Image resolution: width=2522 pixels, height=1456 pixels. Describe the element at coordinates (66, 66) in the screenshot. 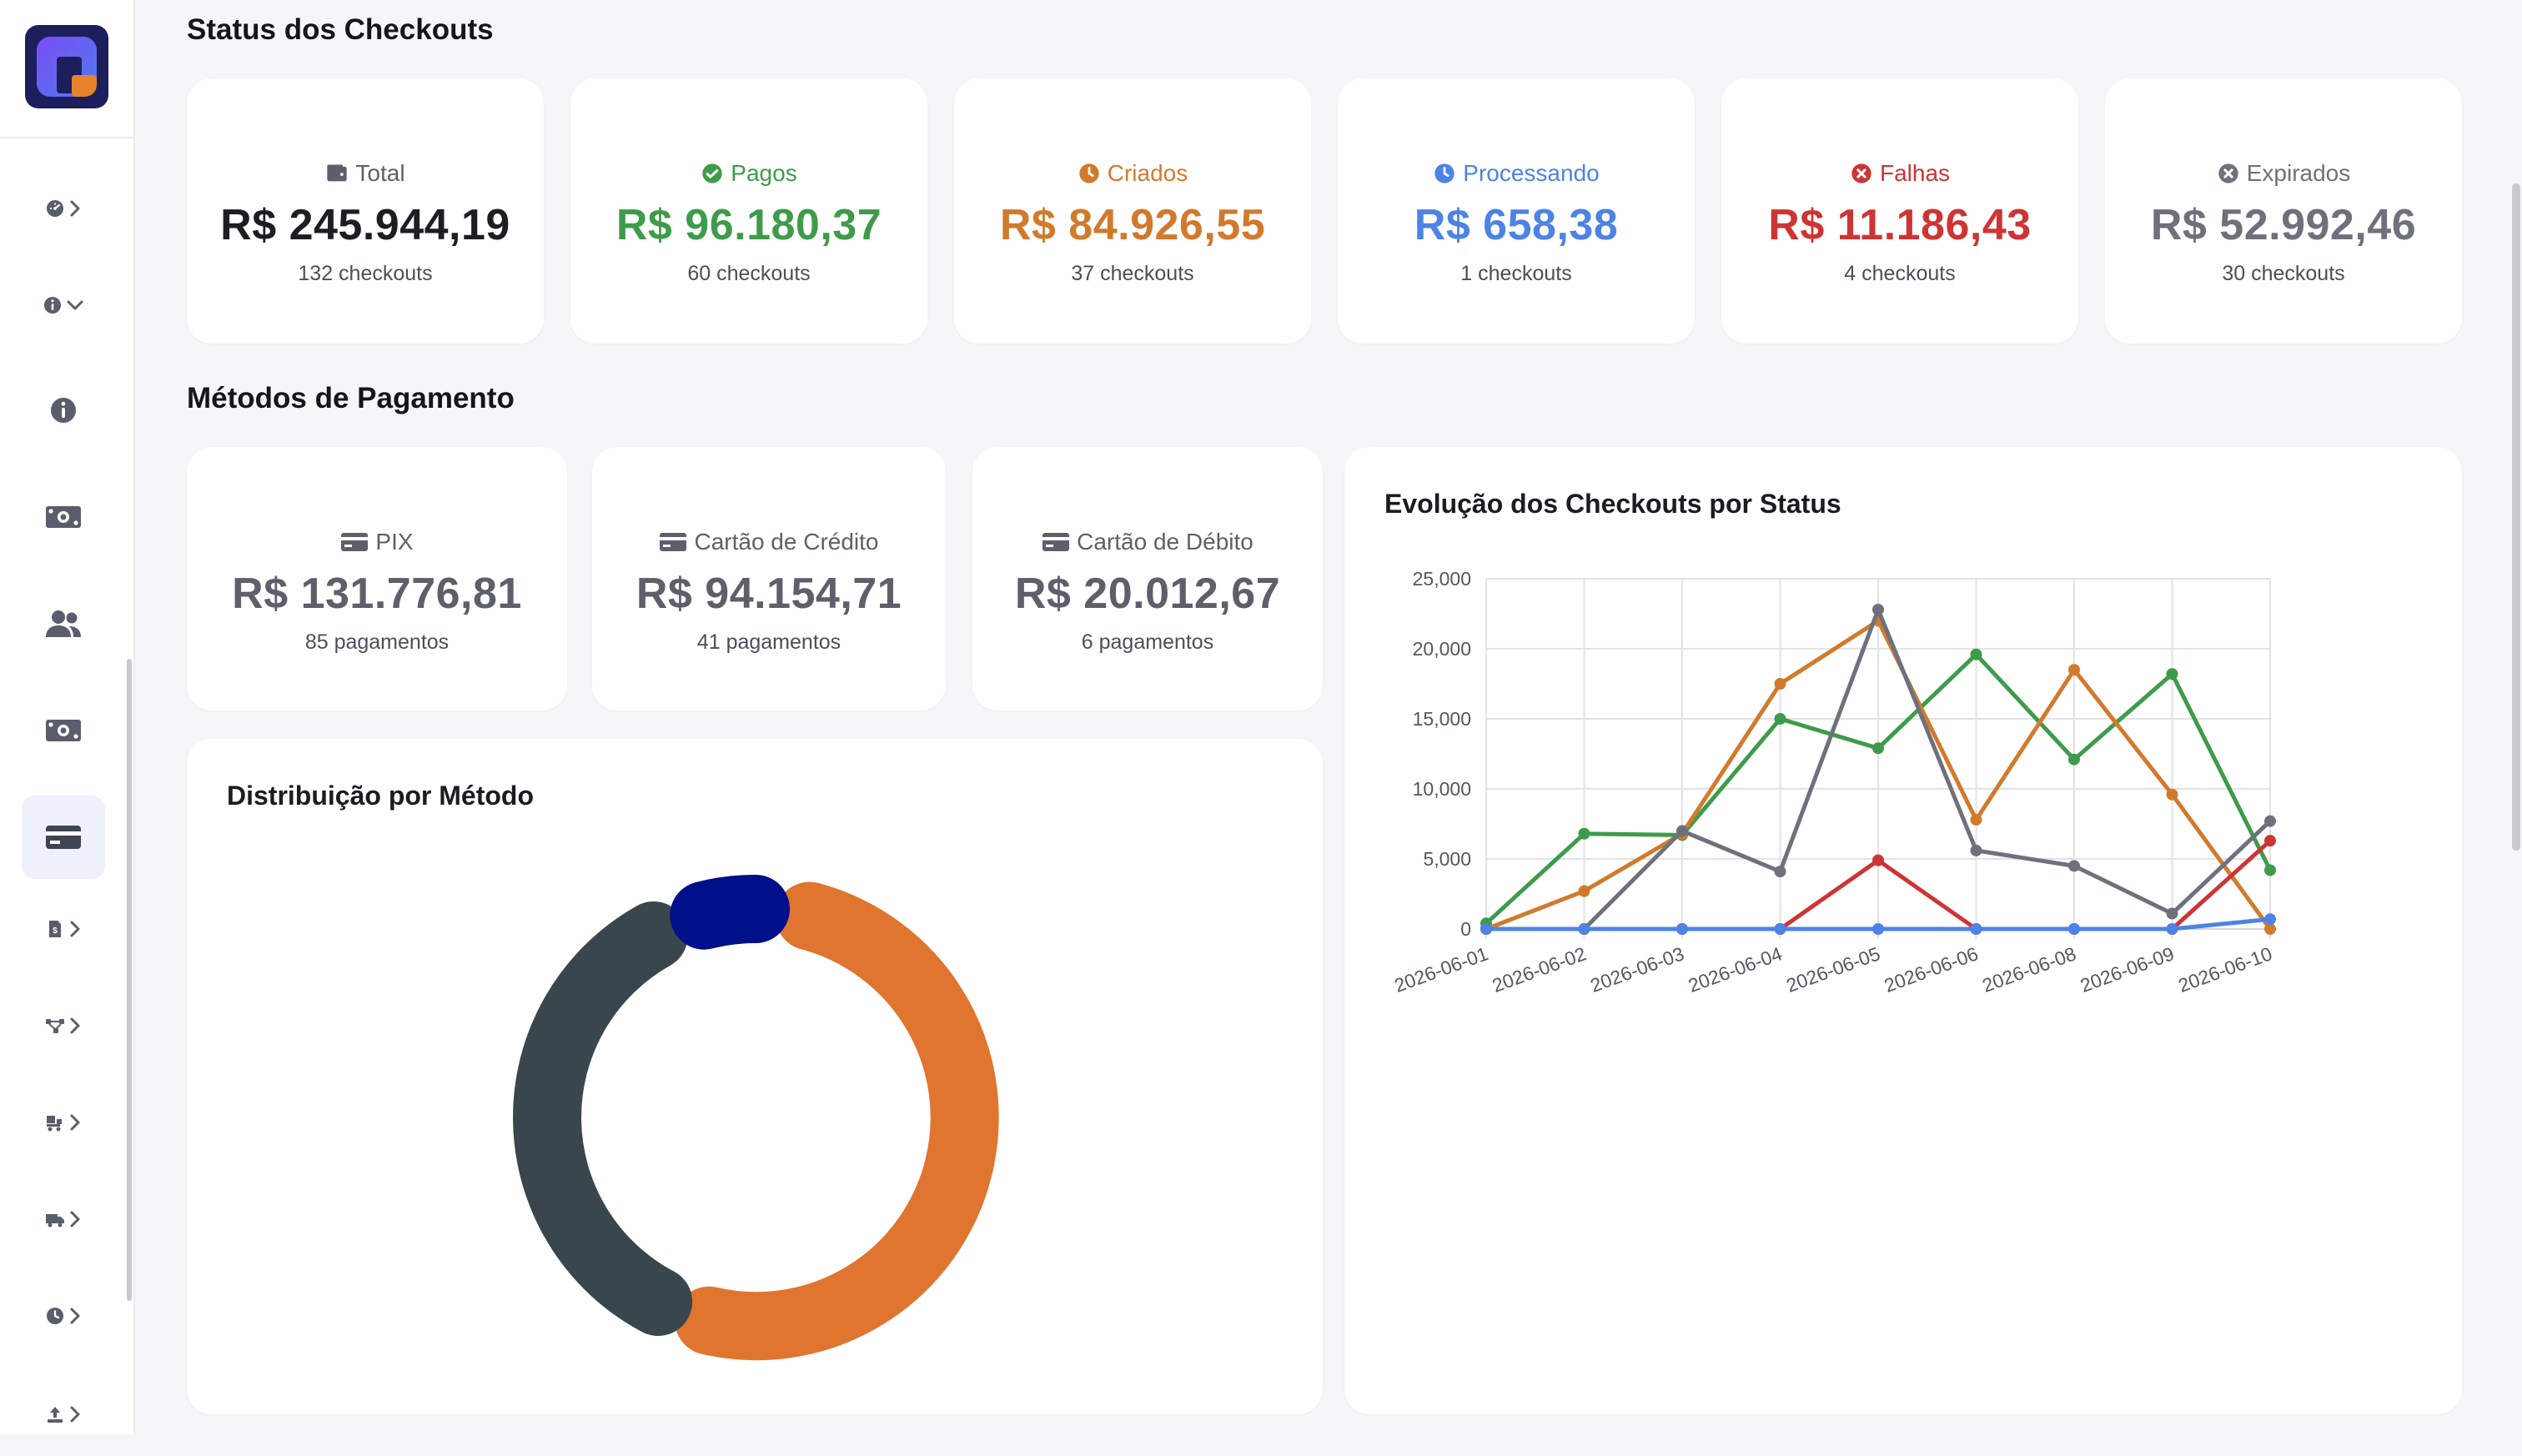

I see `app-logo` at that location.